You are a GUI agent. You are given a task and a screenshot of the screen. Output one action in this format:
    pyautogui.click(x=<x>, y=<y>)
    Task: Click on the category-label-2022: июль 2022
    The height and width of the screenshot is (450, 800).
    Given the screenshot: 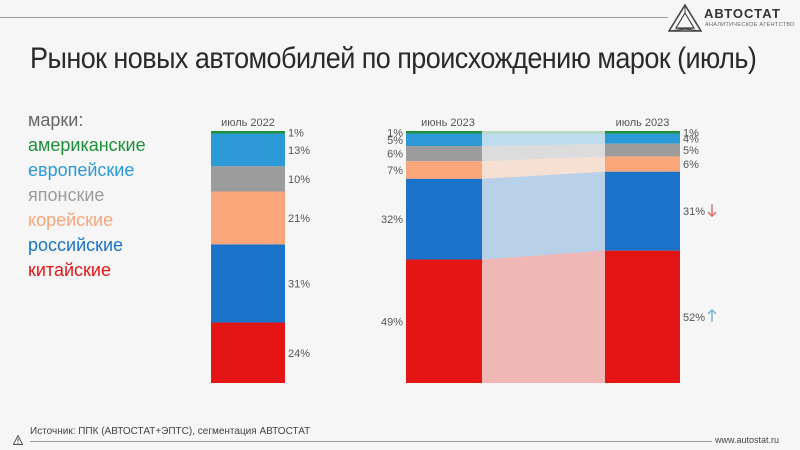 What is the action you would take?
    pyautogui.click(x=248, y=123)
    